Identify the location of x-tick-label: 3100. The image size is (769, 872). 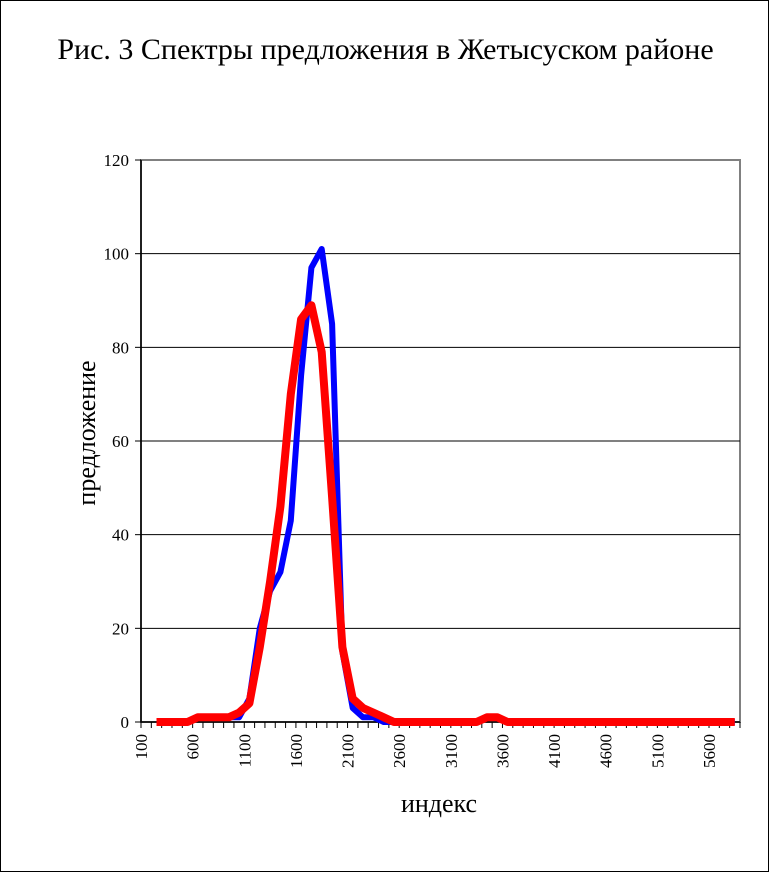
(451, 751).